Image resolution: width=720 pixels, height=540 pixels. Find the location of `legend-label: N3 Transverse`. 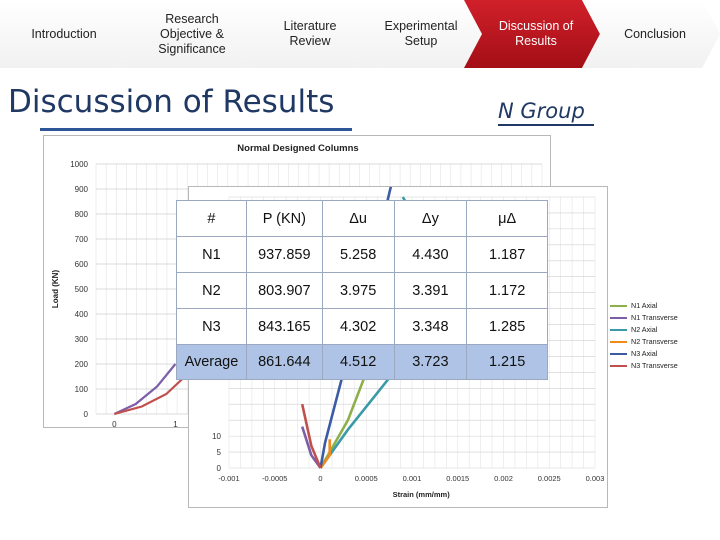

legend-label: N3 Transverse is located at coordinates (654, 366).